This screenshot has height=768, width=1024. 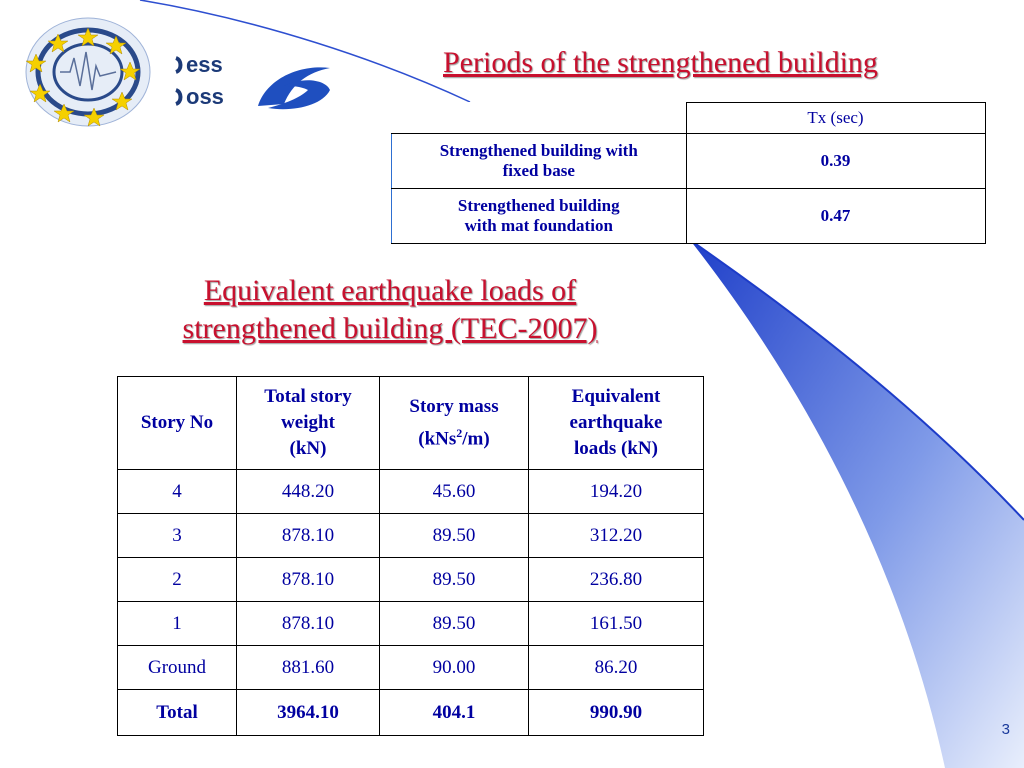 What do you see at coordinates (454, 712) in the screenshot?
I see `total-mass: 404.1` at bounding box center [454, 712].